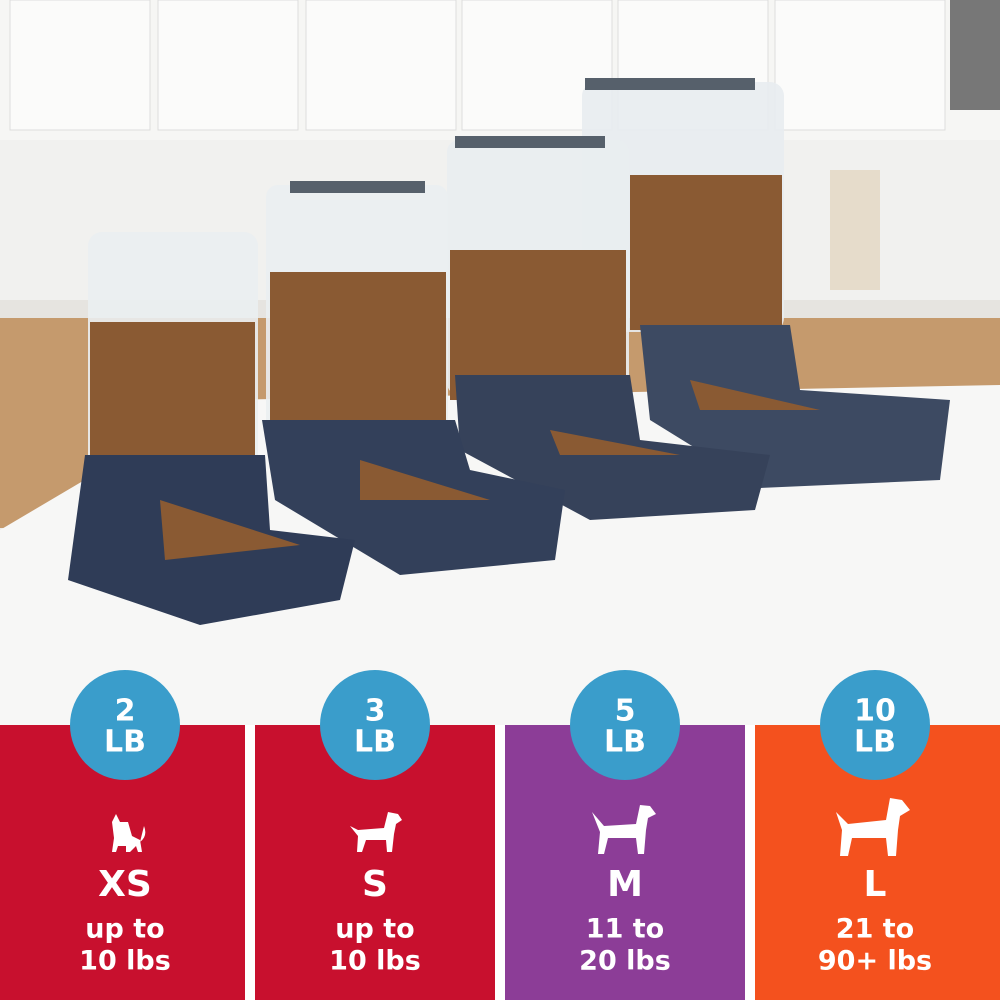 The image size is (1000, 1000). Describe the element at coordinates (625, 711) in the screenshot. I see `capacity: 5` at that location.